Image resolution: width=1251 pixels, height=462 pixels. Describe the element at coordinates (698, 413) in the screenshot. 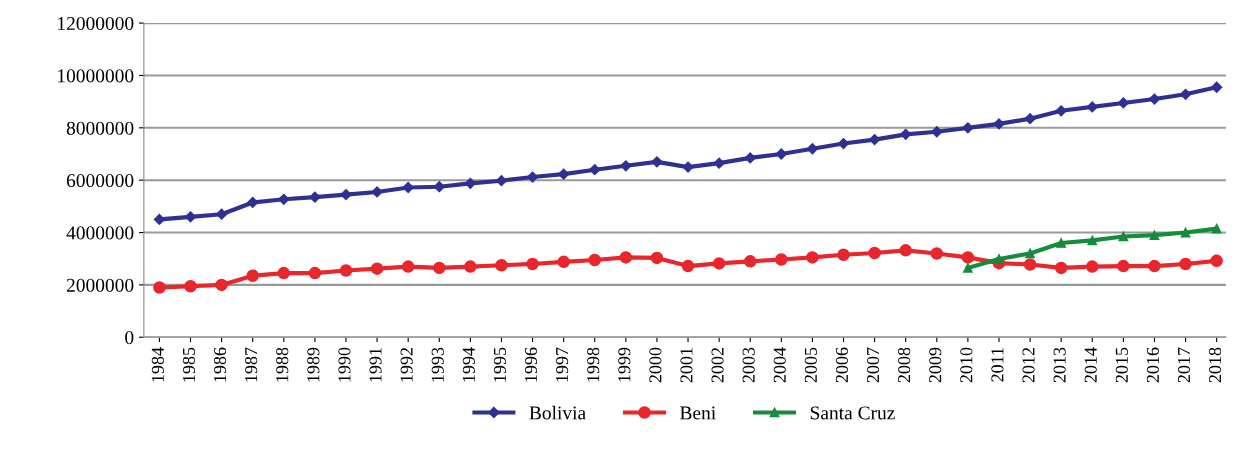

I see `legend-label: Beni` at that location.